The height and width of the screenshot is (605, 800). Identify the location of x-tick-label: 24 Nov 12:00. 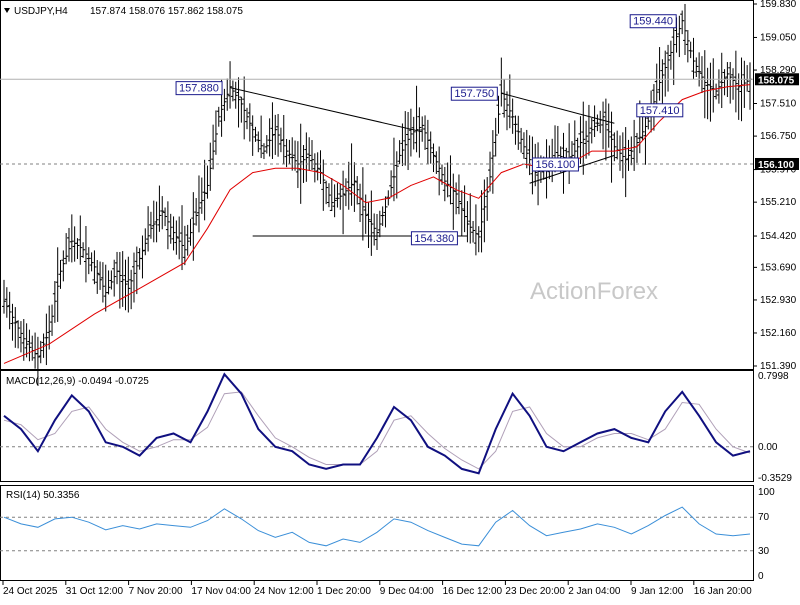
(284, 591).